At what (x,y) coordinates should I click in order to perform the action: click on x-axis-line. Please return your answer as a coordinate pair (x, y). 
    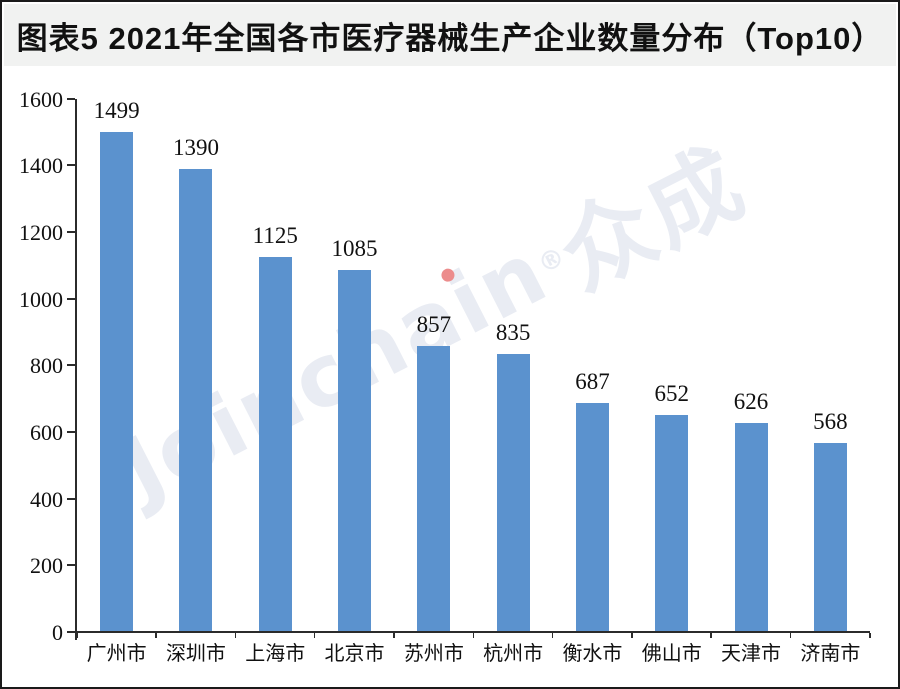
    Looking at the image, I should click on (472, 632).